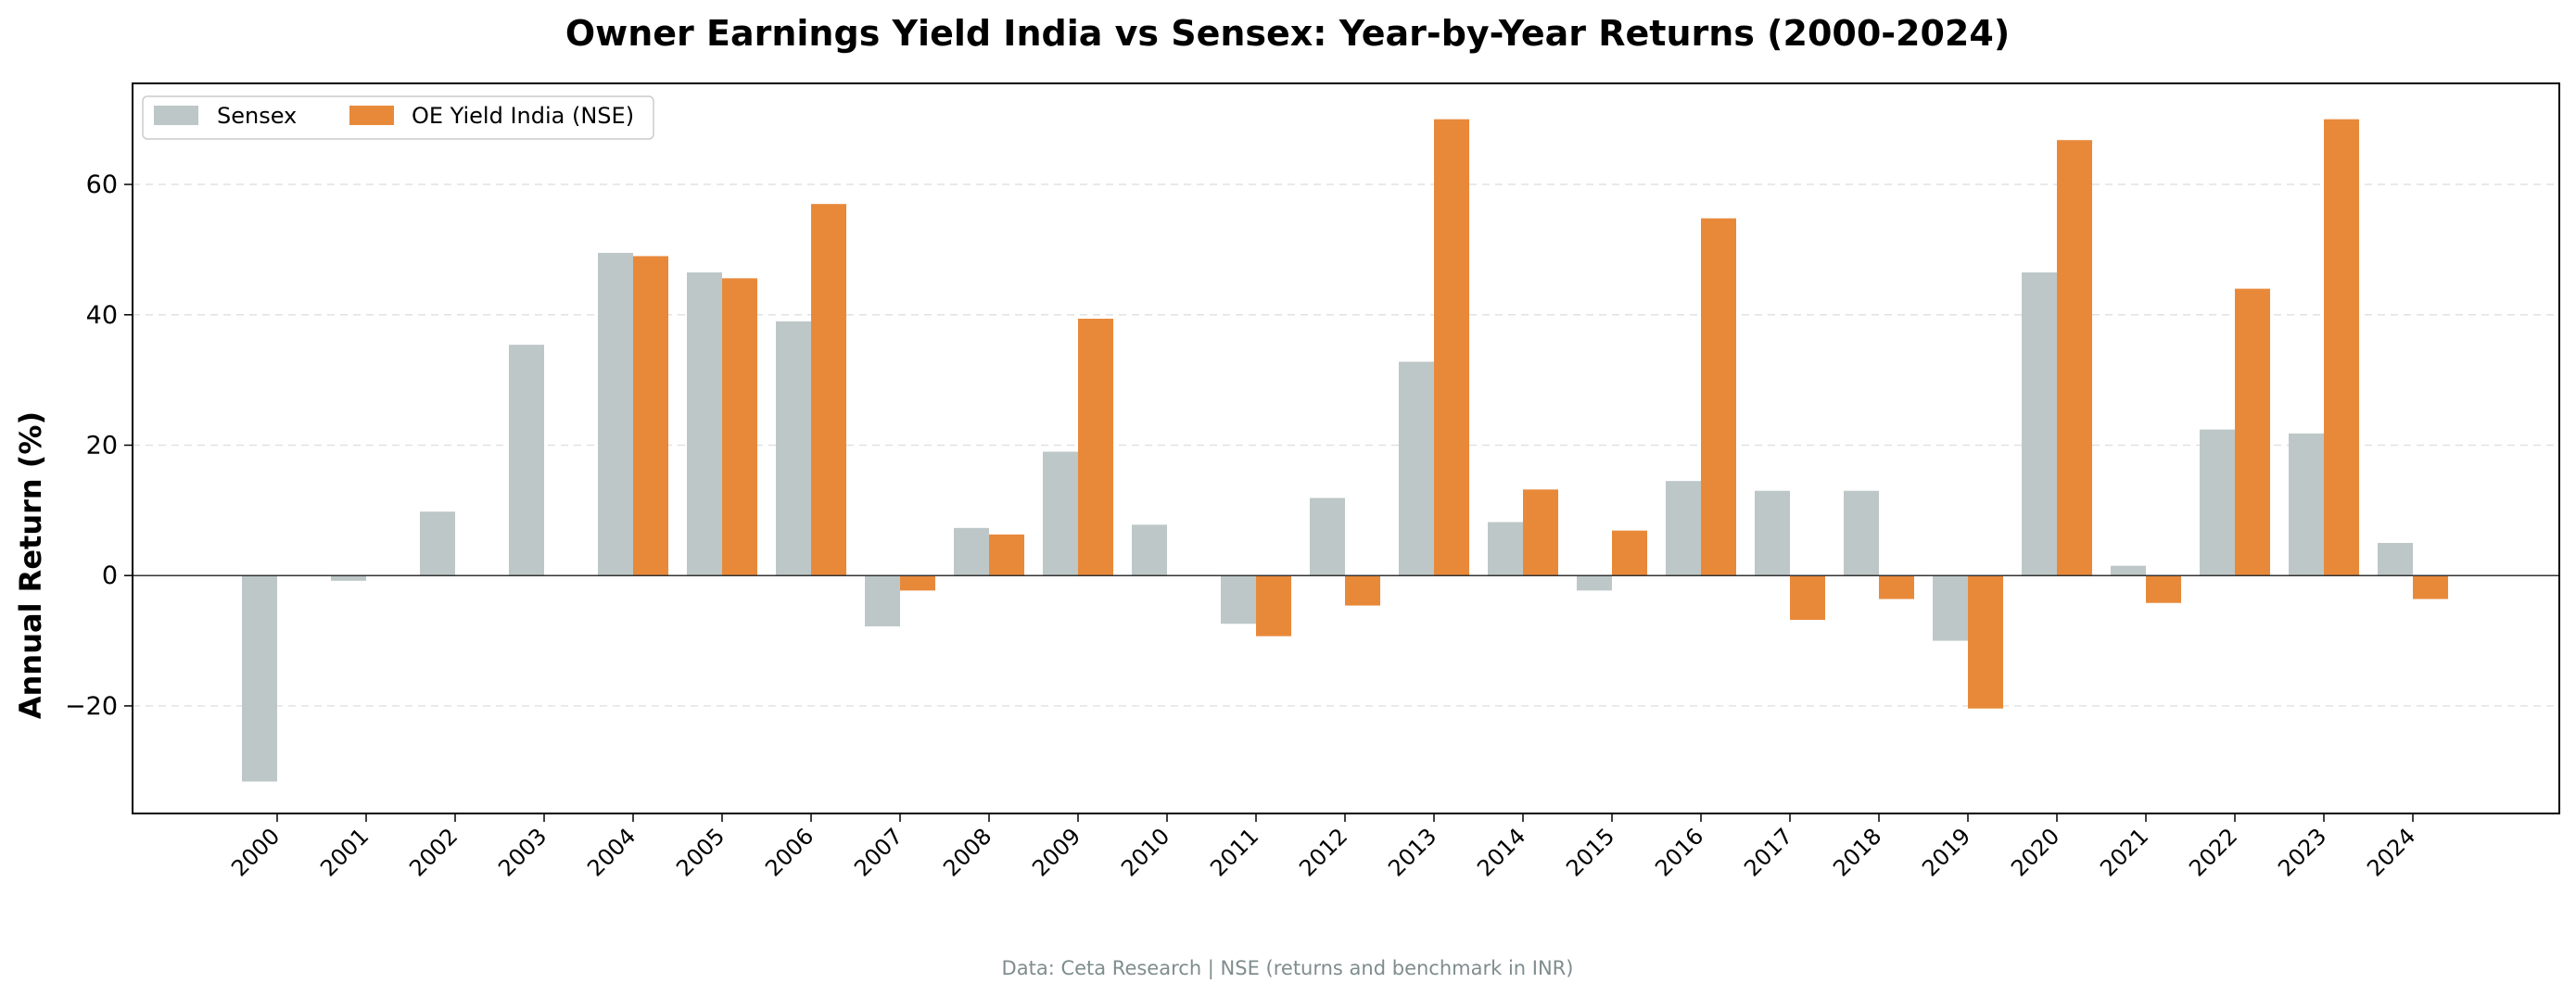 The height and width of the screenshot is (996, 2576). I want to click on x-tick-label: 2015, so click(1590, 852).